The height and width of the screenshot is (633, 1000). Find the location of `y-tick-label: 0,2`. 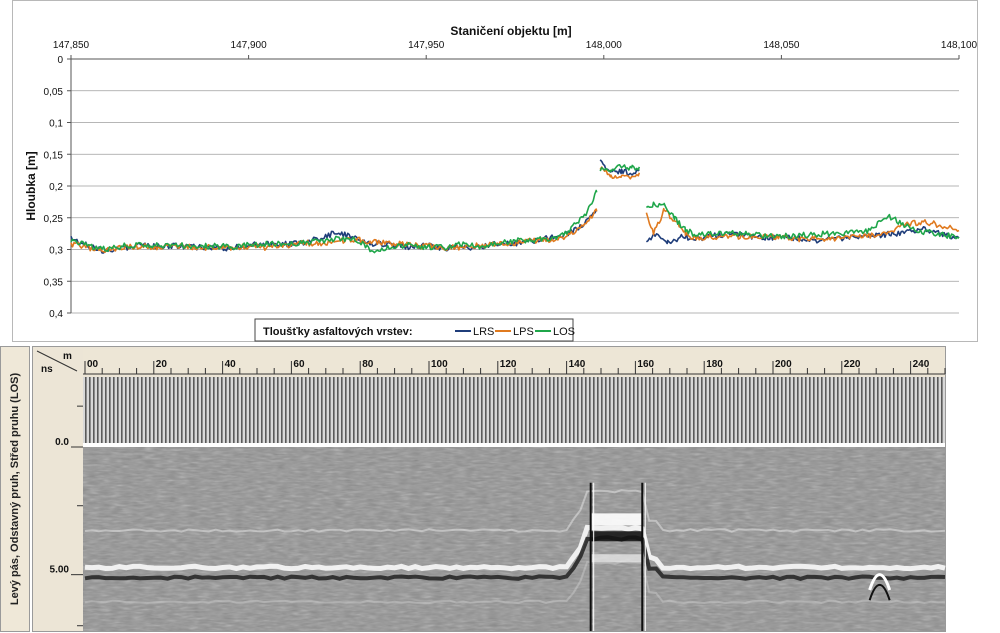

y-tick-label: 0,2 is located at coordinates (56, 187).